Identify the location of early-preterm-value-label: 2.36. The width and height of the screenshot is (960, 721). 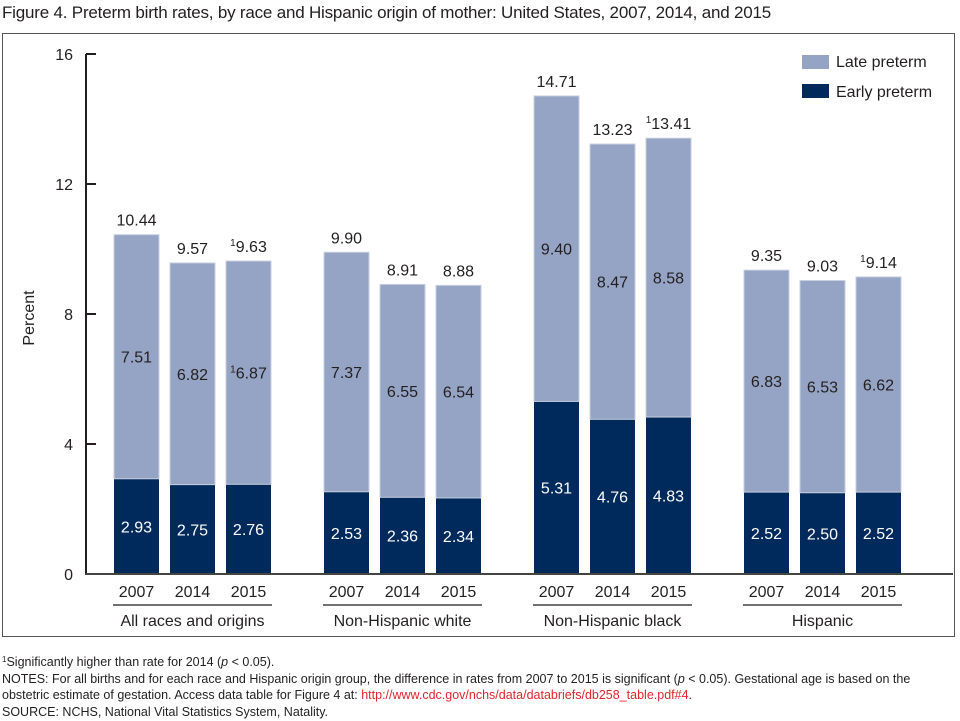
(402, 537).